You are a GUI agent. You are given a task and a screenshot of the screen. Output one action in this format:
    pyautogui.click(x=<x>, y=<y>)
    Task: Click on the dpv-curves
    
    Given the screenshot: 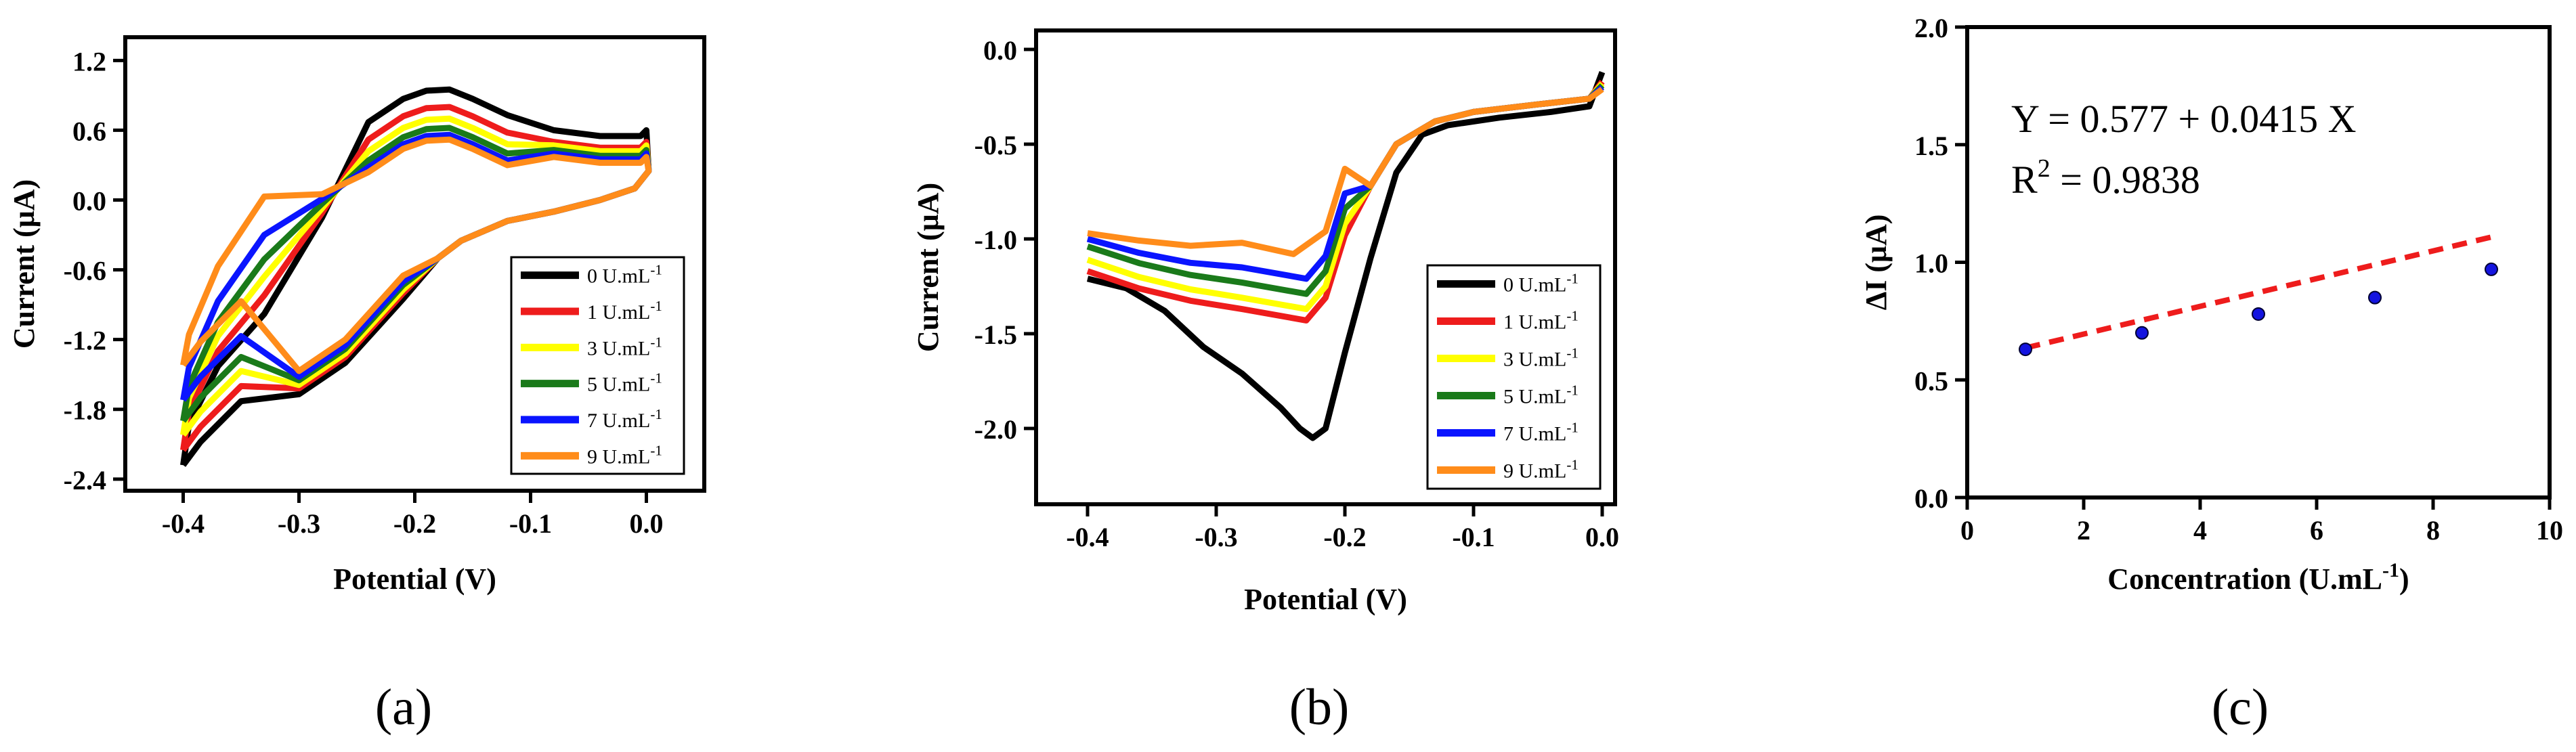 What is the action you would take?
    pyautogui.click(x=1346, y=256)
    